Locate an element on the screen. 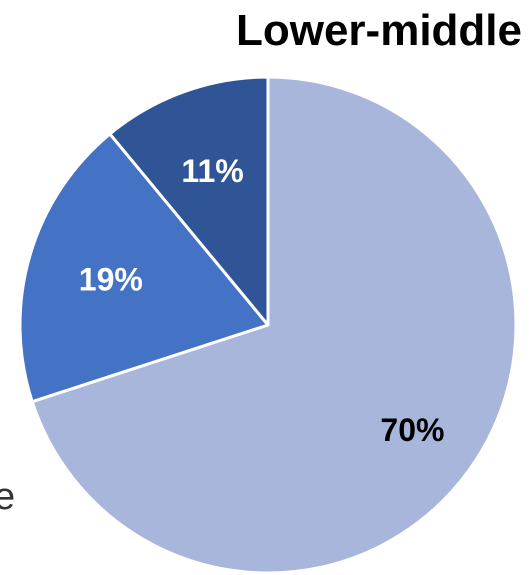 The width and height of the screenshot is (530, 575). chart-title: Lower-middle is located at coordinates (378, 30).